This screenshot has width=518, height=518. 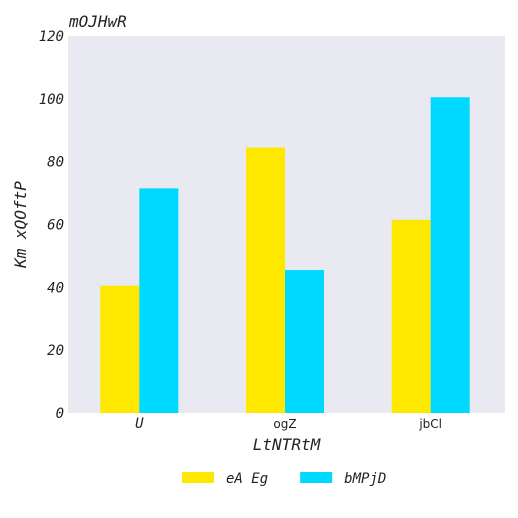 I want to click on y-tick-label: 120, so click(x=51, y=37).